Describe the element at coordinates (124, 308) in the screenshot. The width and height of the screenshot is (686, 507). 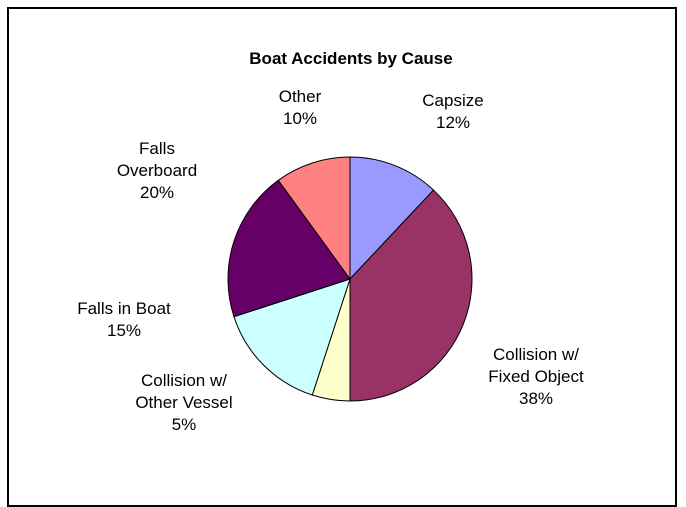
I see `slice-name-line: Falls in Boat` at that location.